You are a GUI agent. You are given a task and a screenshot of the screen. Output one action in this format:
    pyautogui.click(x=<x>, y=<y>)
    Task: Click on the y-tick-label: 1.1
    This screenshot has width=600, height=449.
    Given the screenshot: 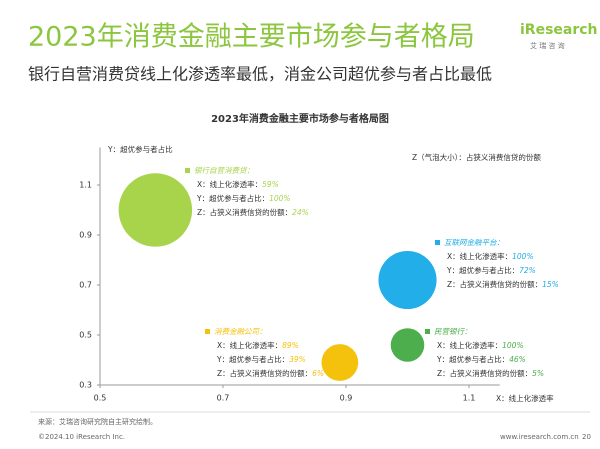 What is the action you would take?
    pyautogui.click(x=85, y=185)
    